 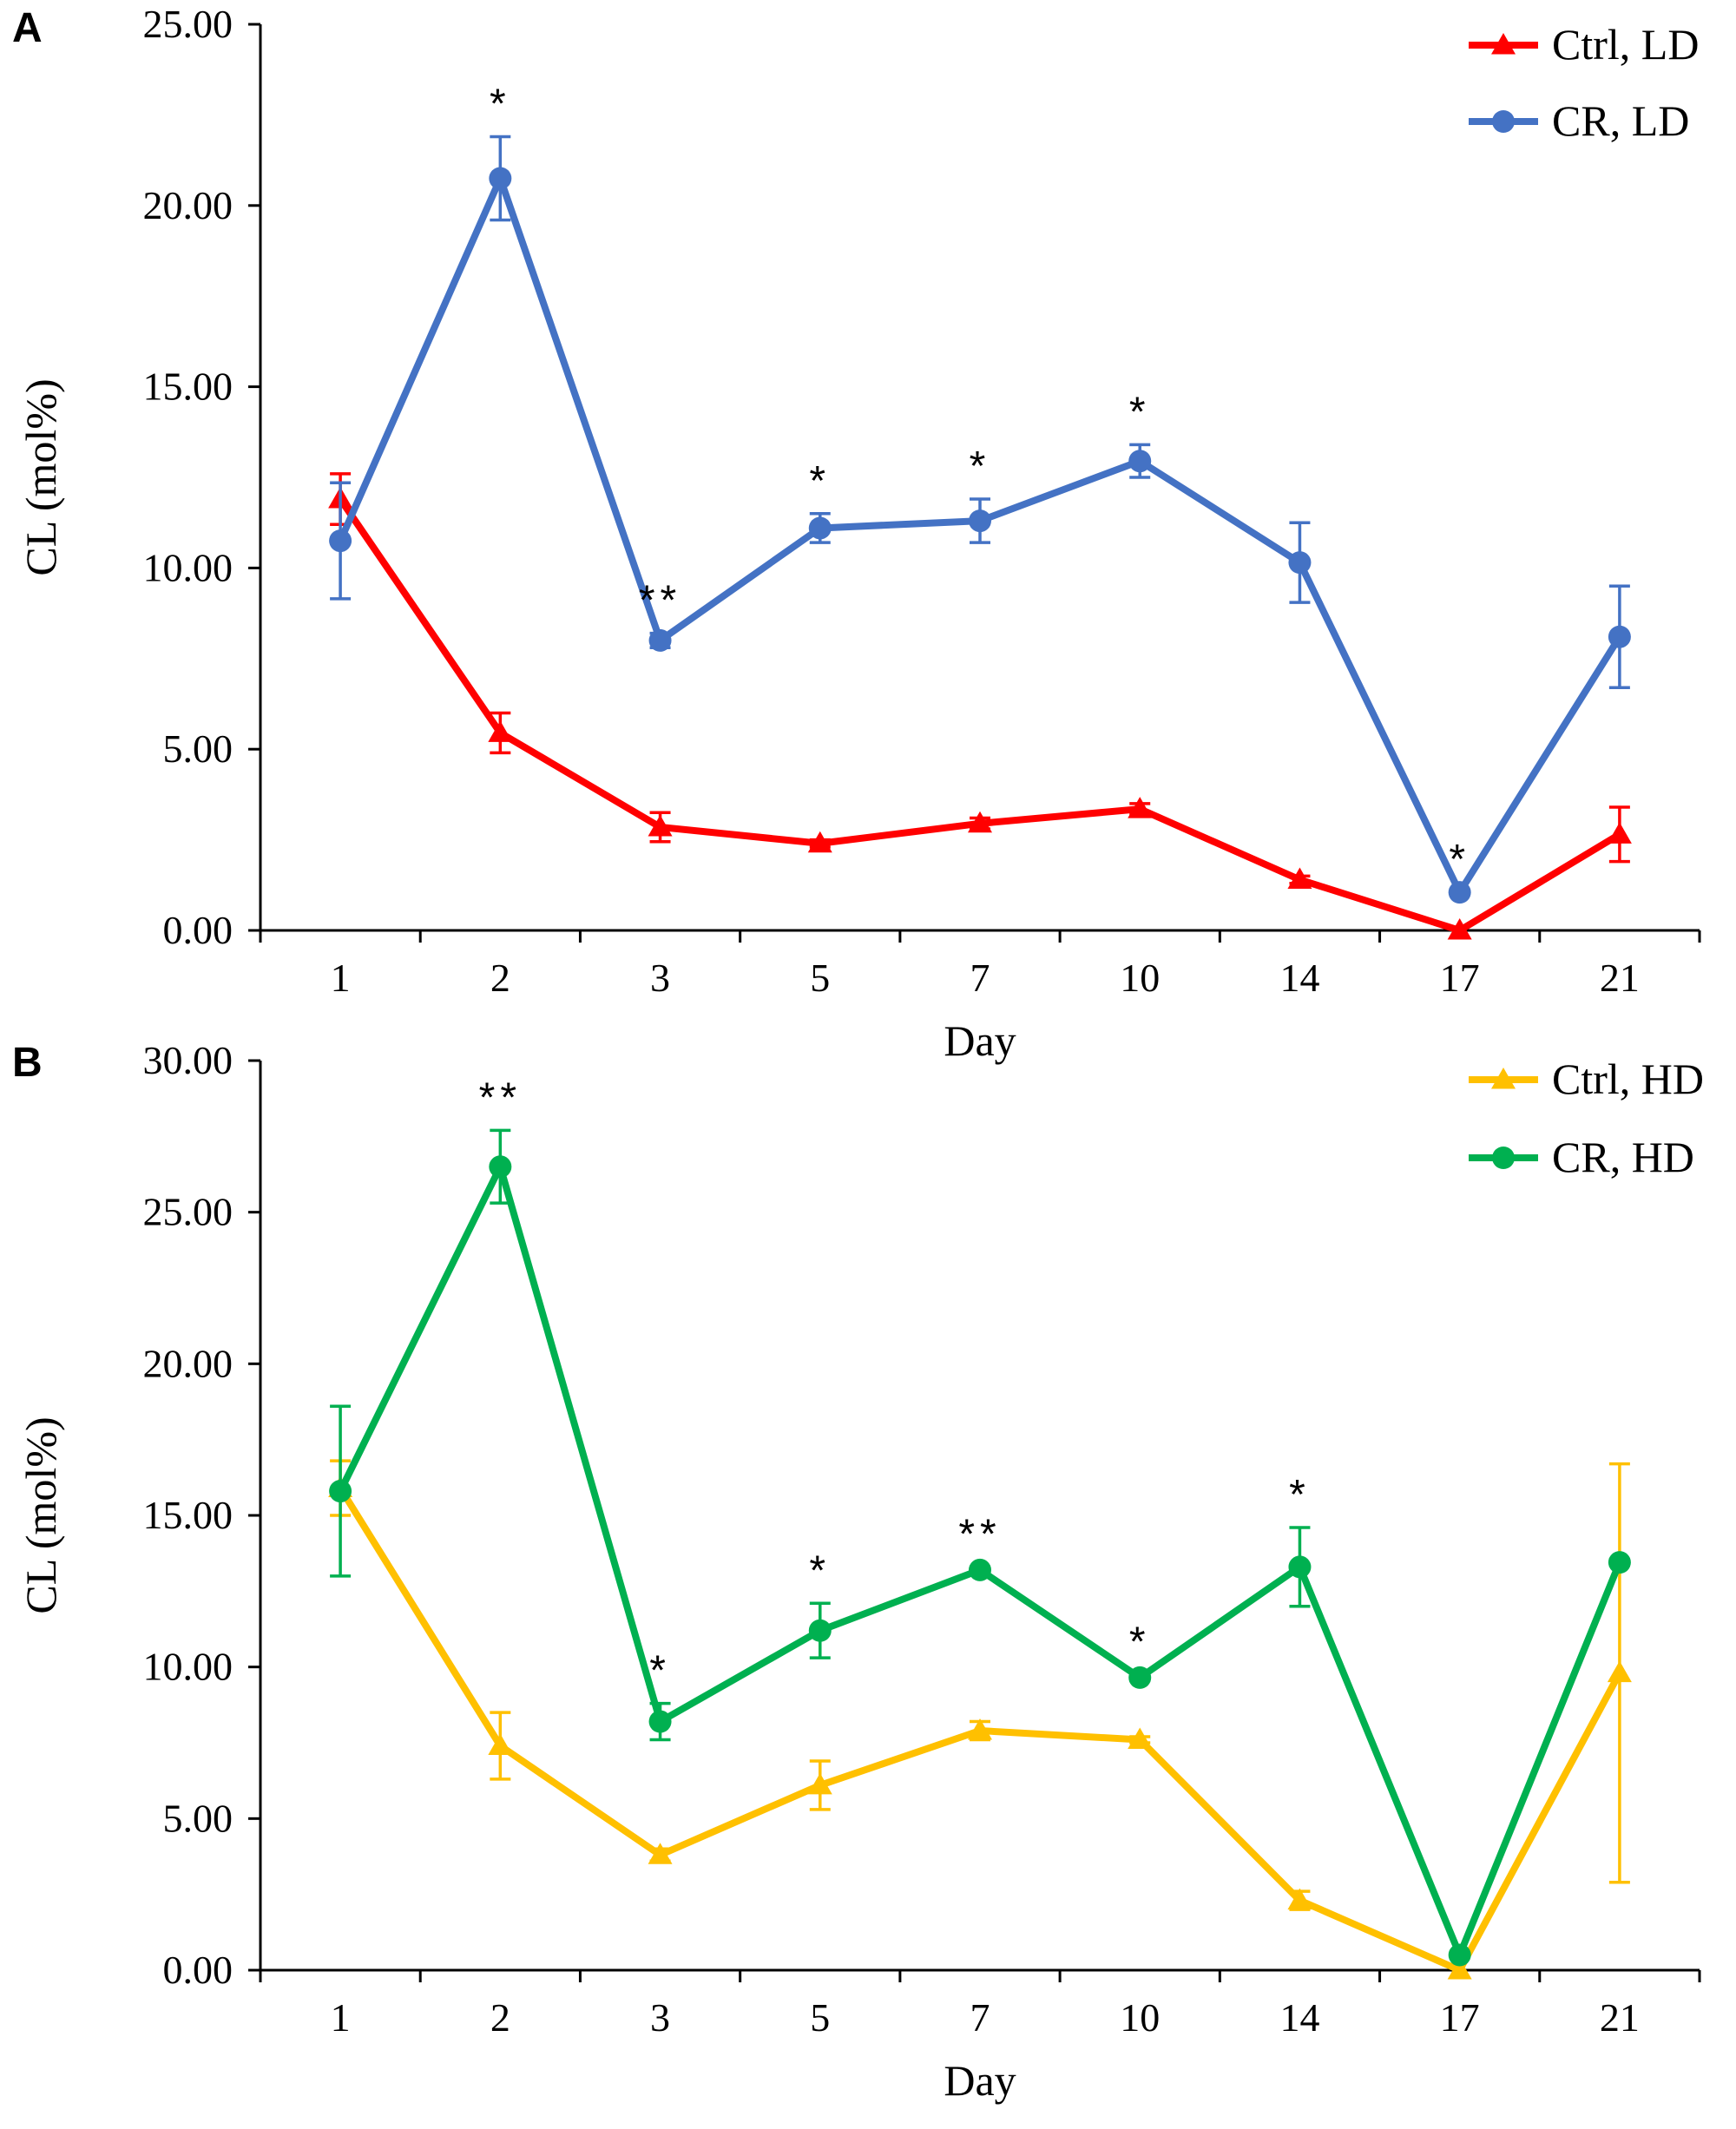 What do you see at coordinates (1623, 1157) in the screenshot?
I see `legend-label: CR, HD` at bounding box center [1623, 1157].